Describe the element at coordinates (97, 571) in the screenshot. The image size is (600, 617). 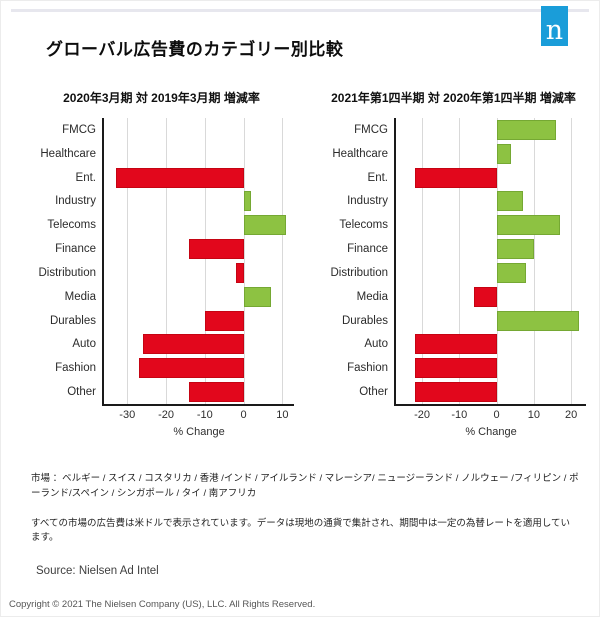
I see `source-line: Source: Nielsen Ad Intel` at that location.